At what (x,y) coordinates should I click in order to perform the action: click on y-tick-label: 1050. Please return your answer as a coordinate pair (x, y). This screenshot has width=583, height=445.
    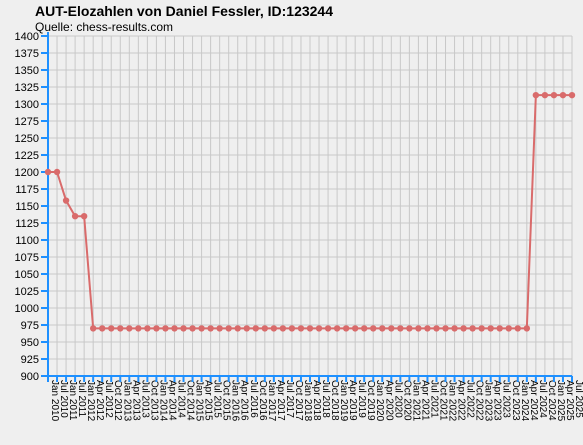
    Looking at the image, I should click on (27, 275).